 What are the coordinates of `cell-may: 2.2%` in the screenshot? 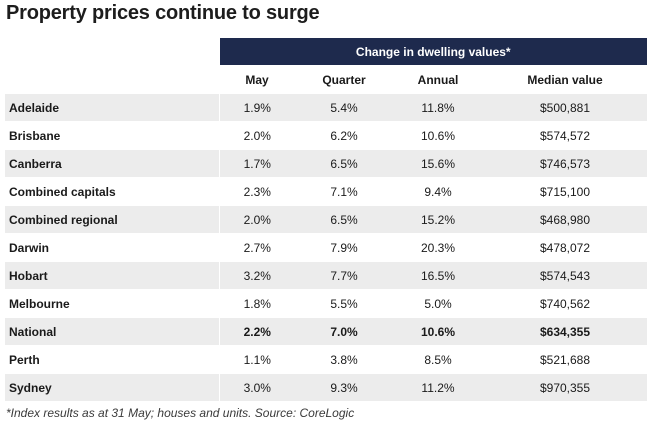 It's located at (257, 331).